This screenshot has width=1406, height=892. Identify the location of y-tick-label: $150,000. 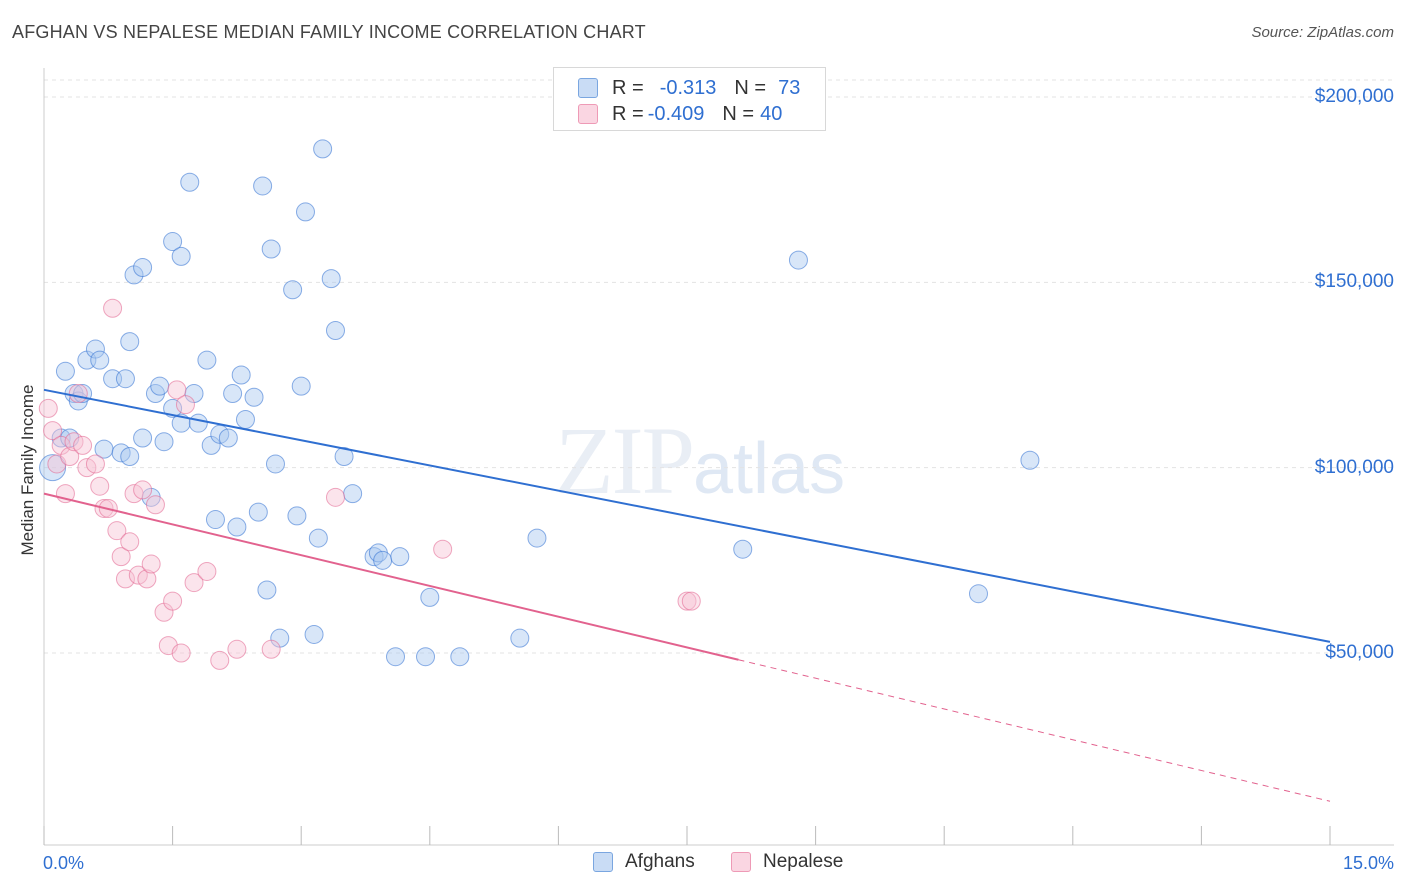
(1354, 282).